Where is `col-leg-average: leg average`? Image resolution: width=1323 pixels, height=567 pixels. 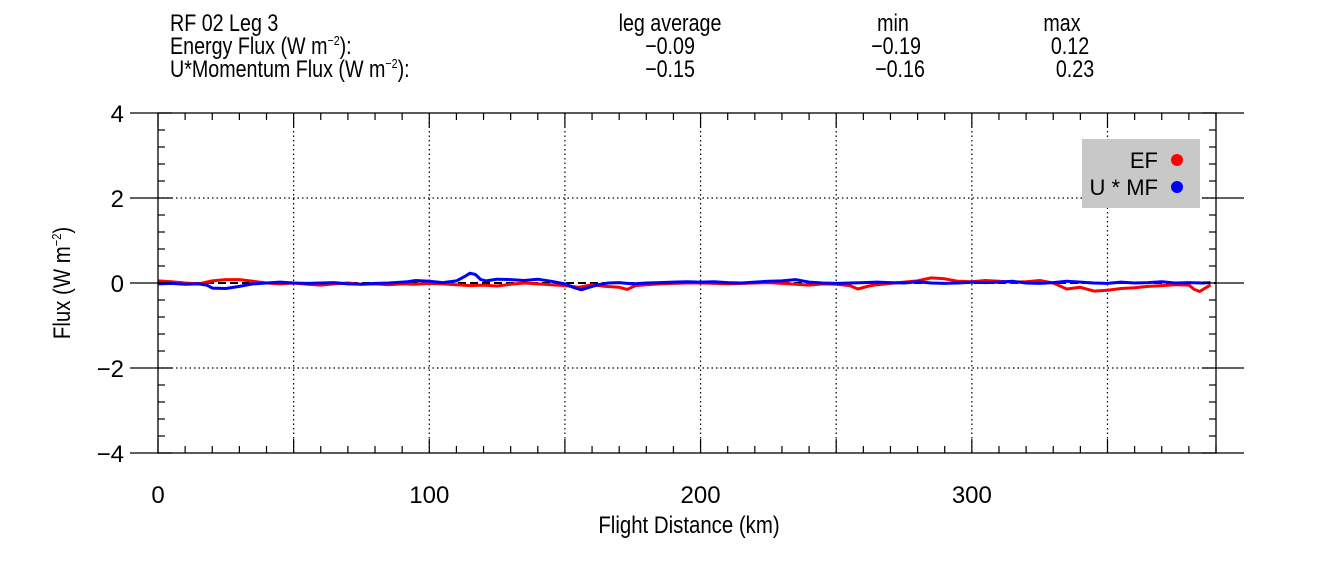 col-leg-average: leg average is located at coordinates (670, 23).